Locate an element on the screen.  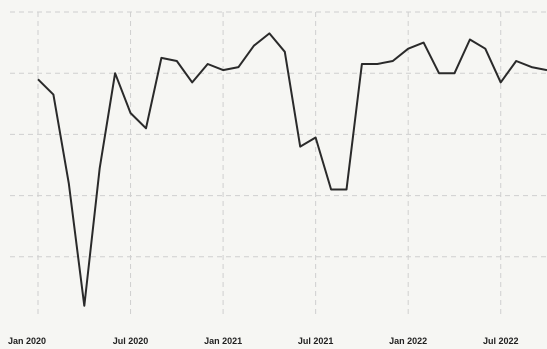
x-tick-label-1: Jul 2020 is located at coordinates (131, 341).